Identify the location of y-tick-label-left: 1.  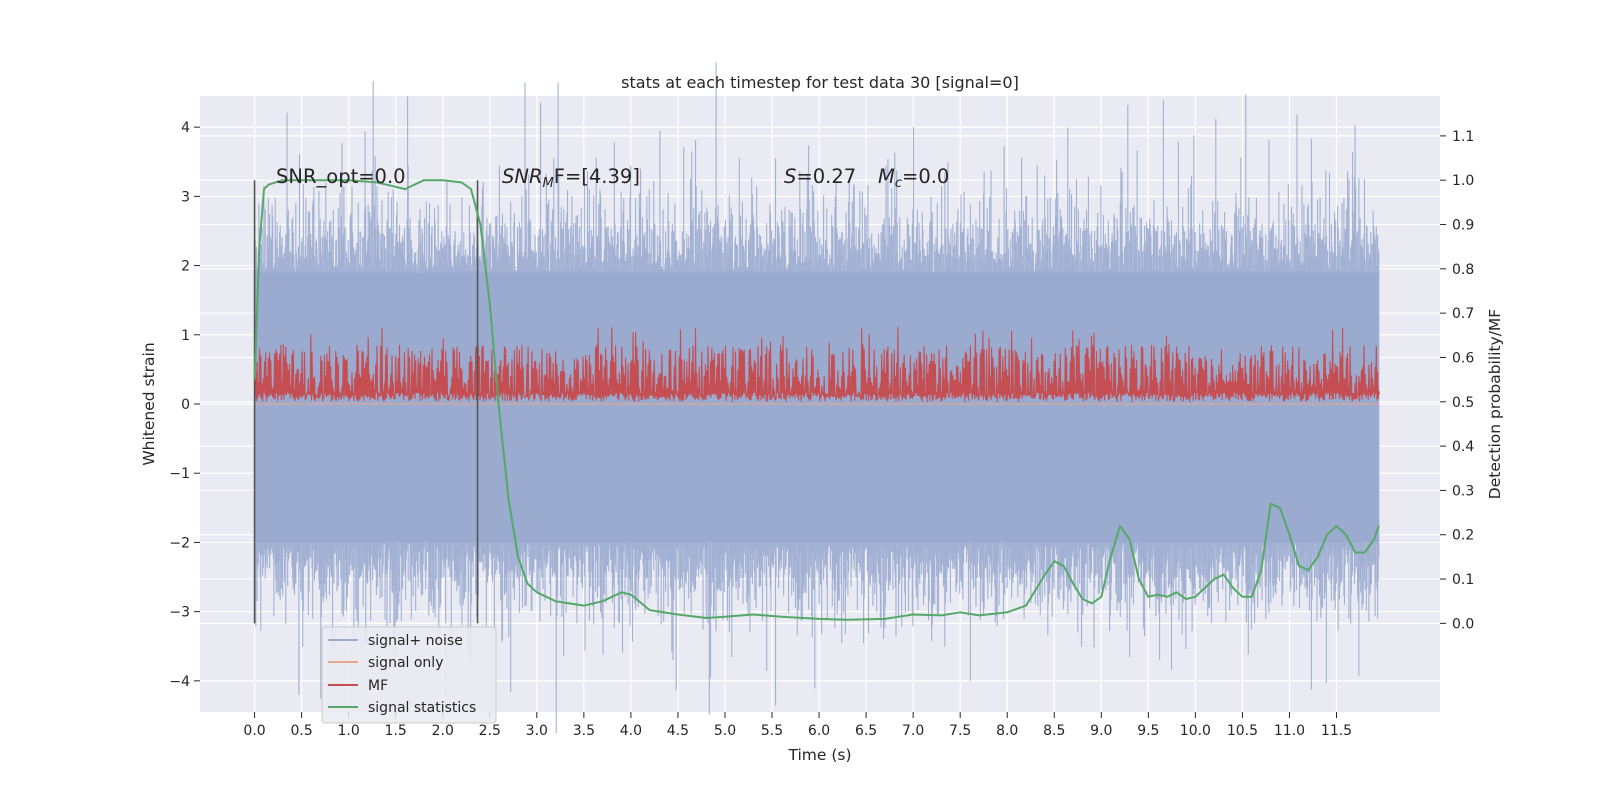
(185, 336).